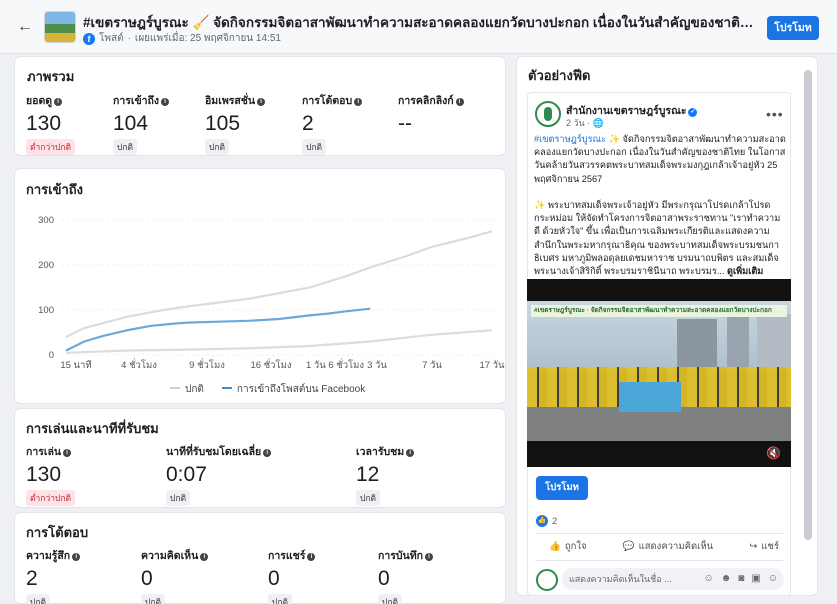  I want to click on engagement-title: การโต้ตอบ, so click(57, 532).